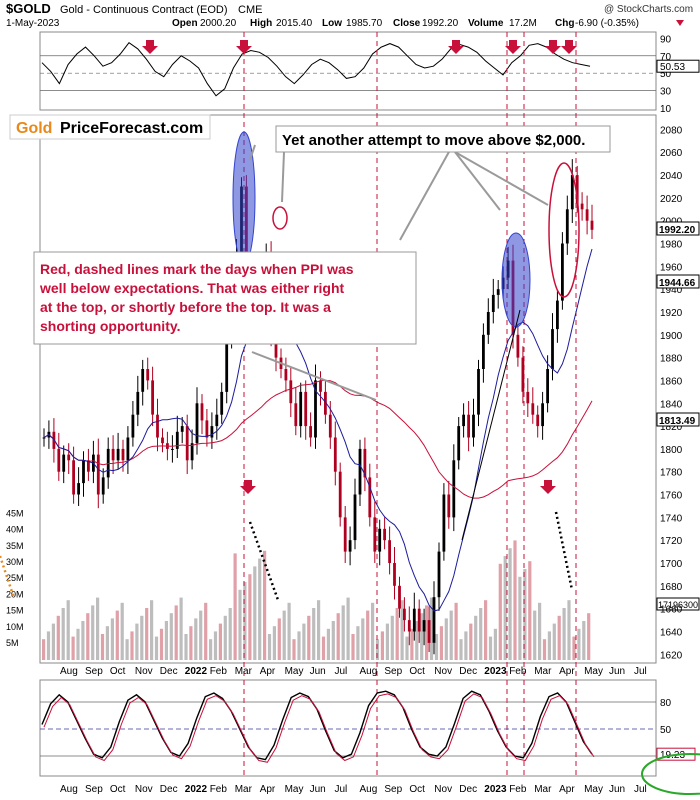 The image size is (700, 800). Describe the element at coordinates (268, 789) in the screenshot. I see `x-tick-label-bottom: Apr` at that location.